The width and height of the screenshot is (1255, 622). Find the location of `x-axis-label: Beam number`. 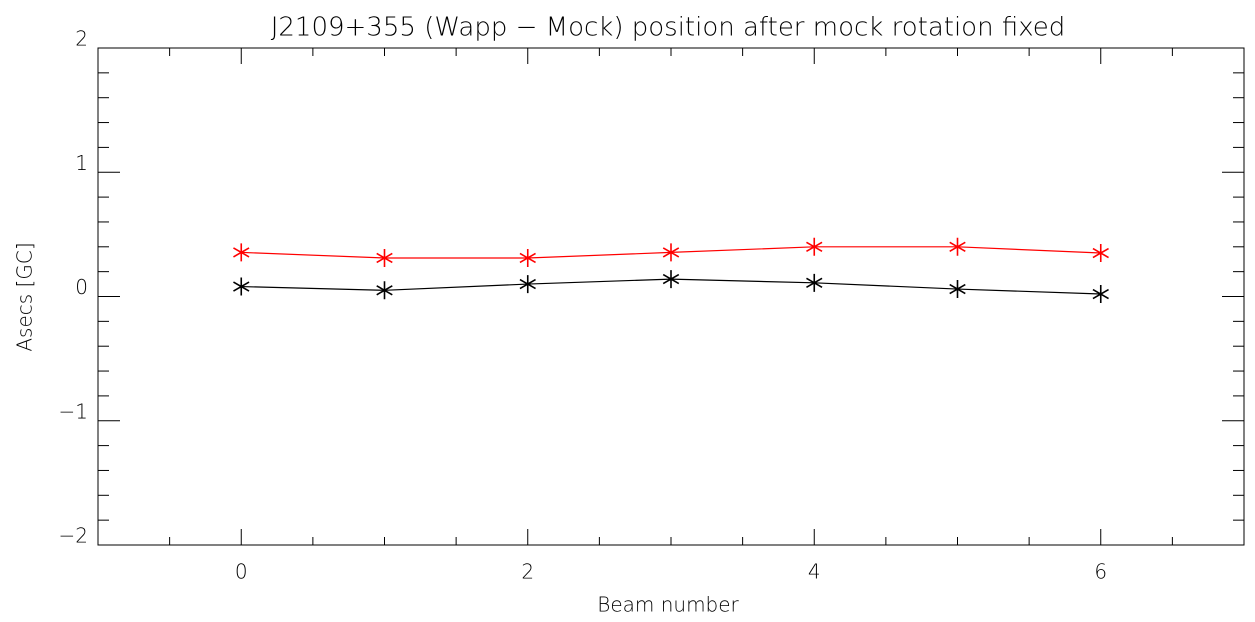

x-axis-label: Beam number is located at coordinates (668, 605).